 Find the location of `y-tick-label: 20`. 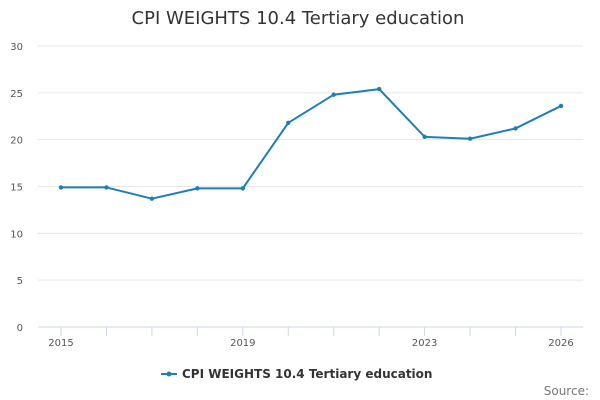

y-tick-label: 20 is located at coordinates (16, 141).